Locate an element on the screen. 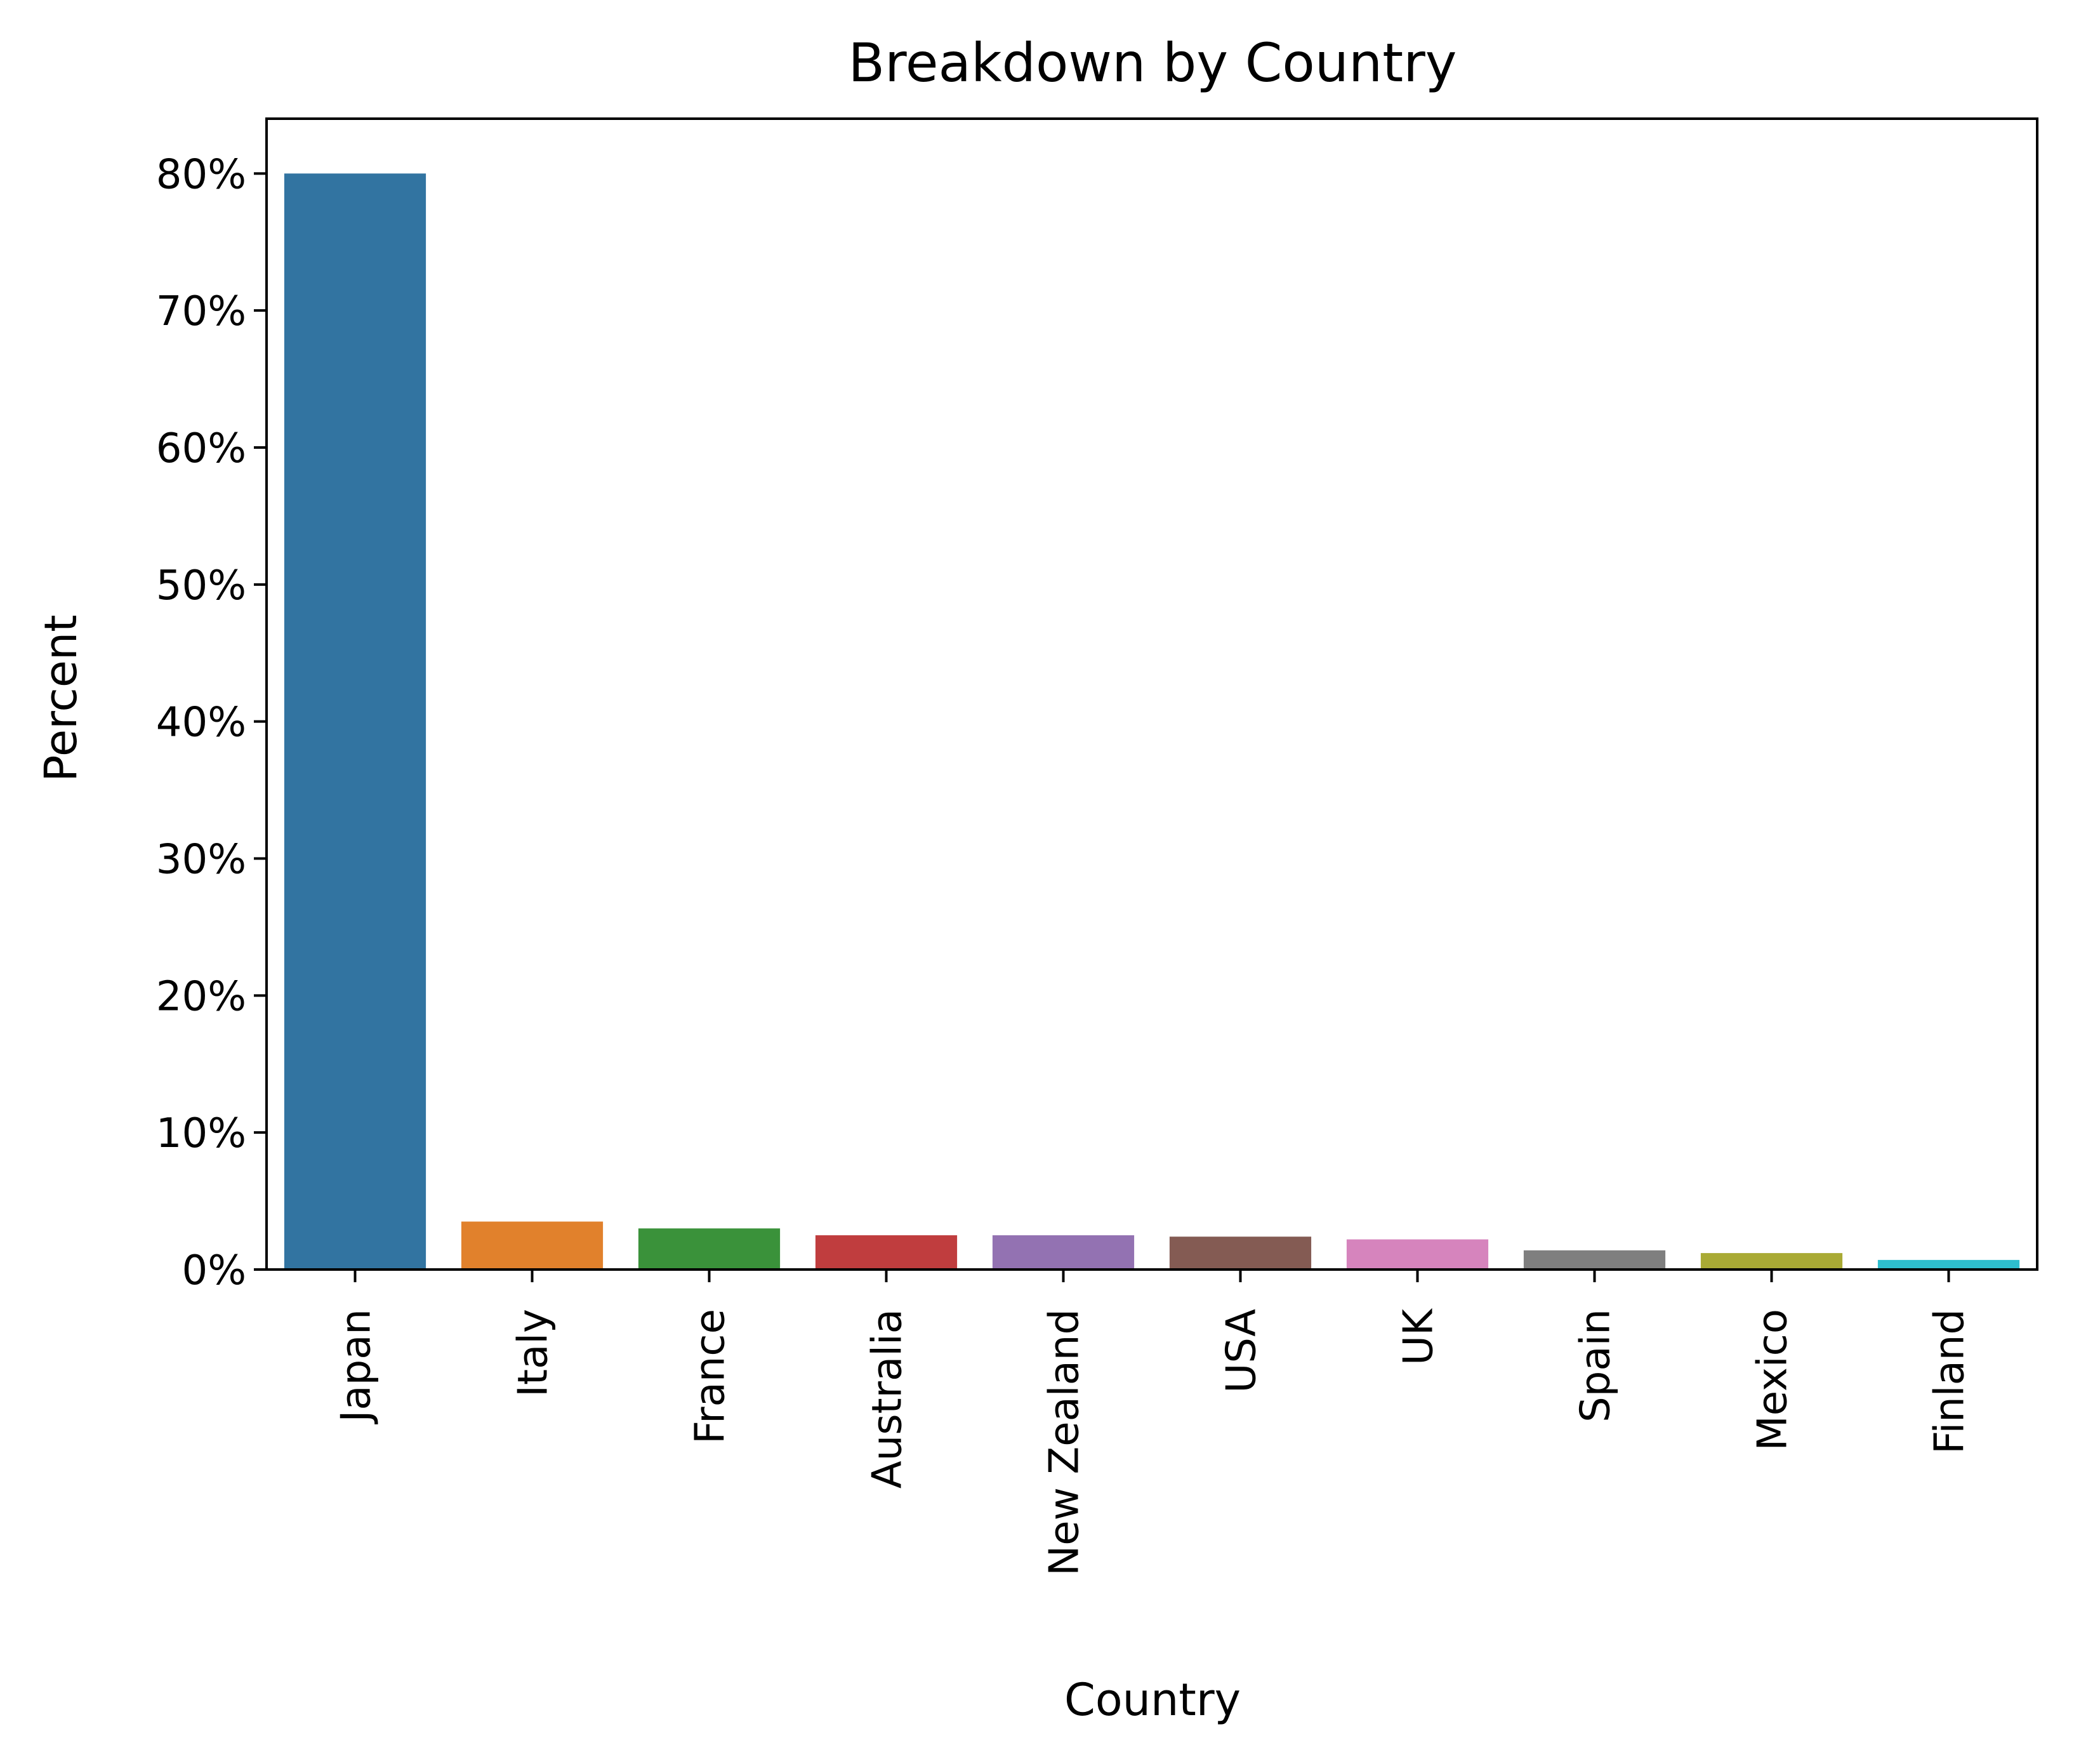 This screenshot has width=2074, height=1764. chart-title: Breakdown by Country is located at coordinates (1153, 63).